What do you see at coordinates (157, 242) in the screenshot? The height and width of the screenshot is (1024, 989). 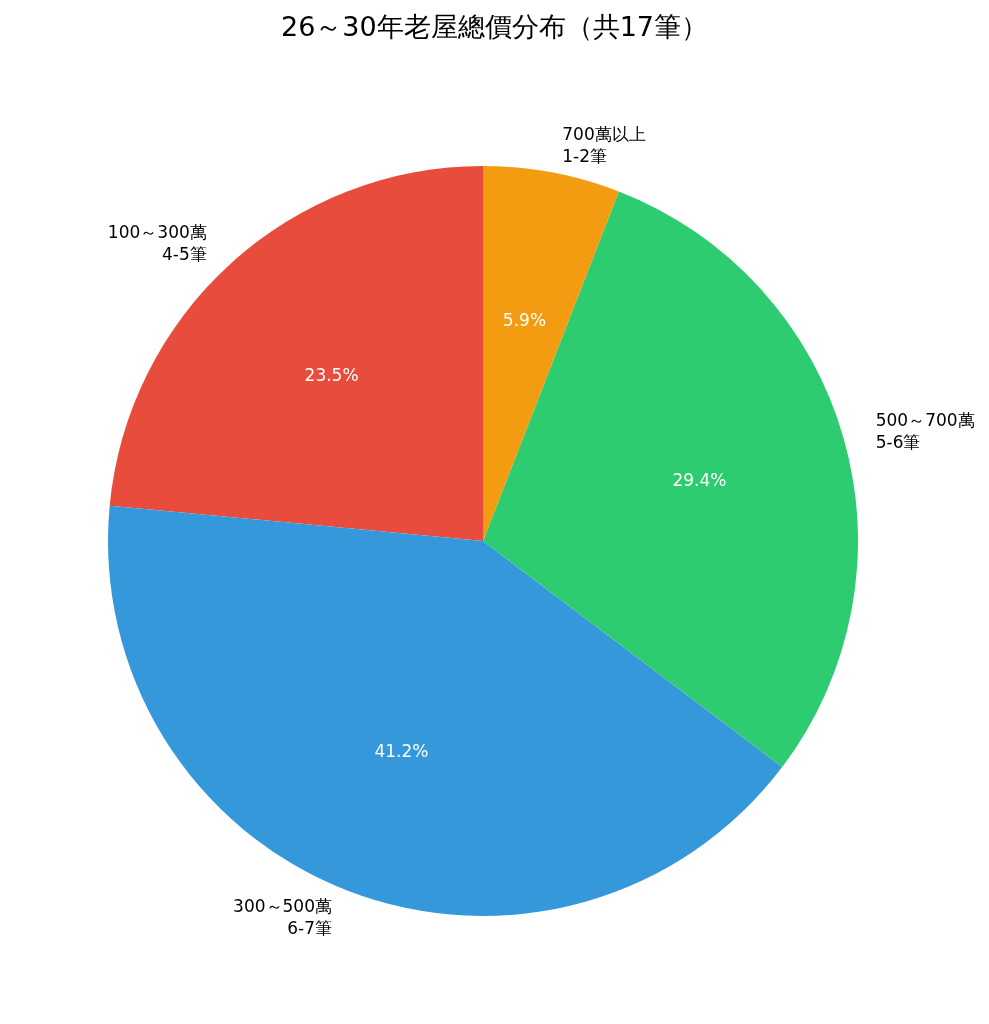 I see `slice-label: 100～300萬 4-5筆` at bounding box center [157, 242].